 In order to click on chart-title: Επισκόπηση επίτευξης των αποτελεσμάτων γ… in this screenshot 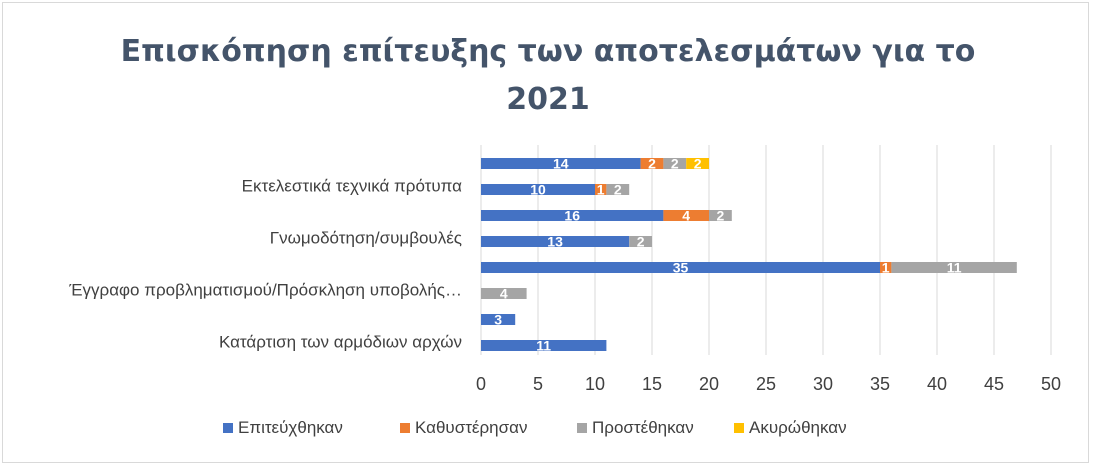, I will do `click(548, 75)`.